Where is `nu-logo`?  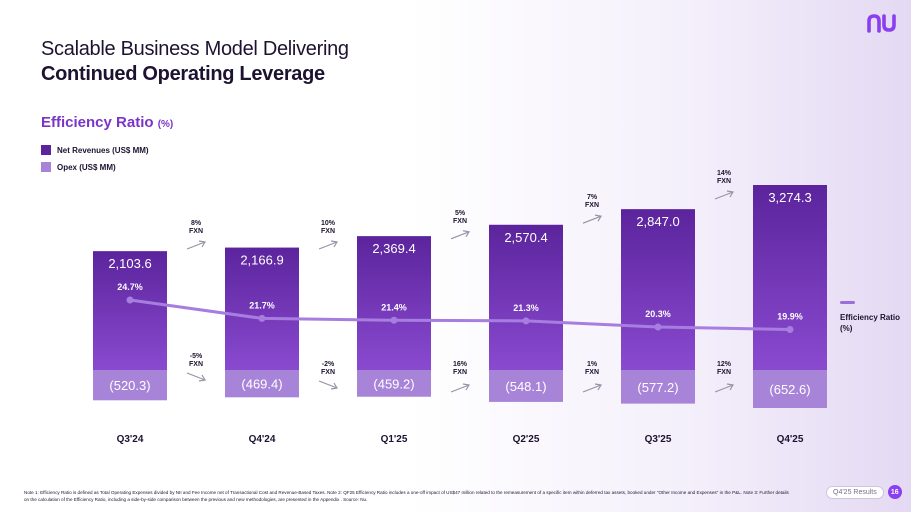 nu-logo is located at coordinates (881, 23).